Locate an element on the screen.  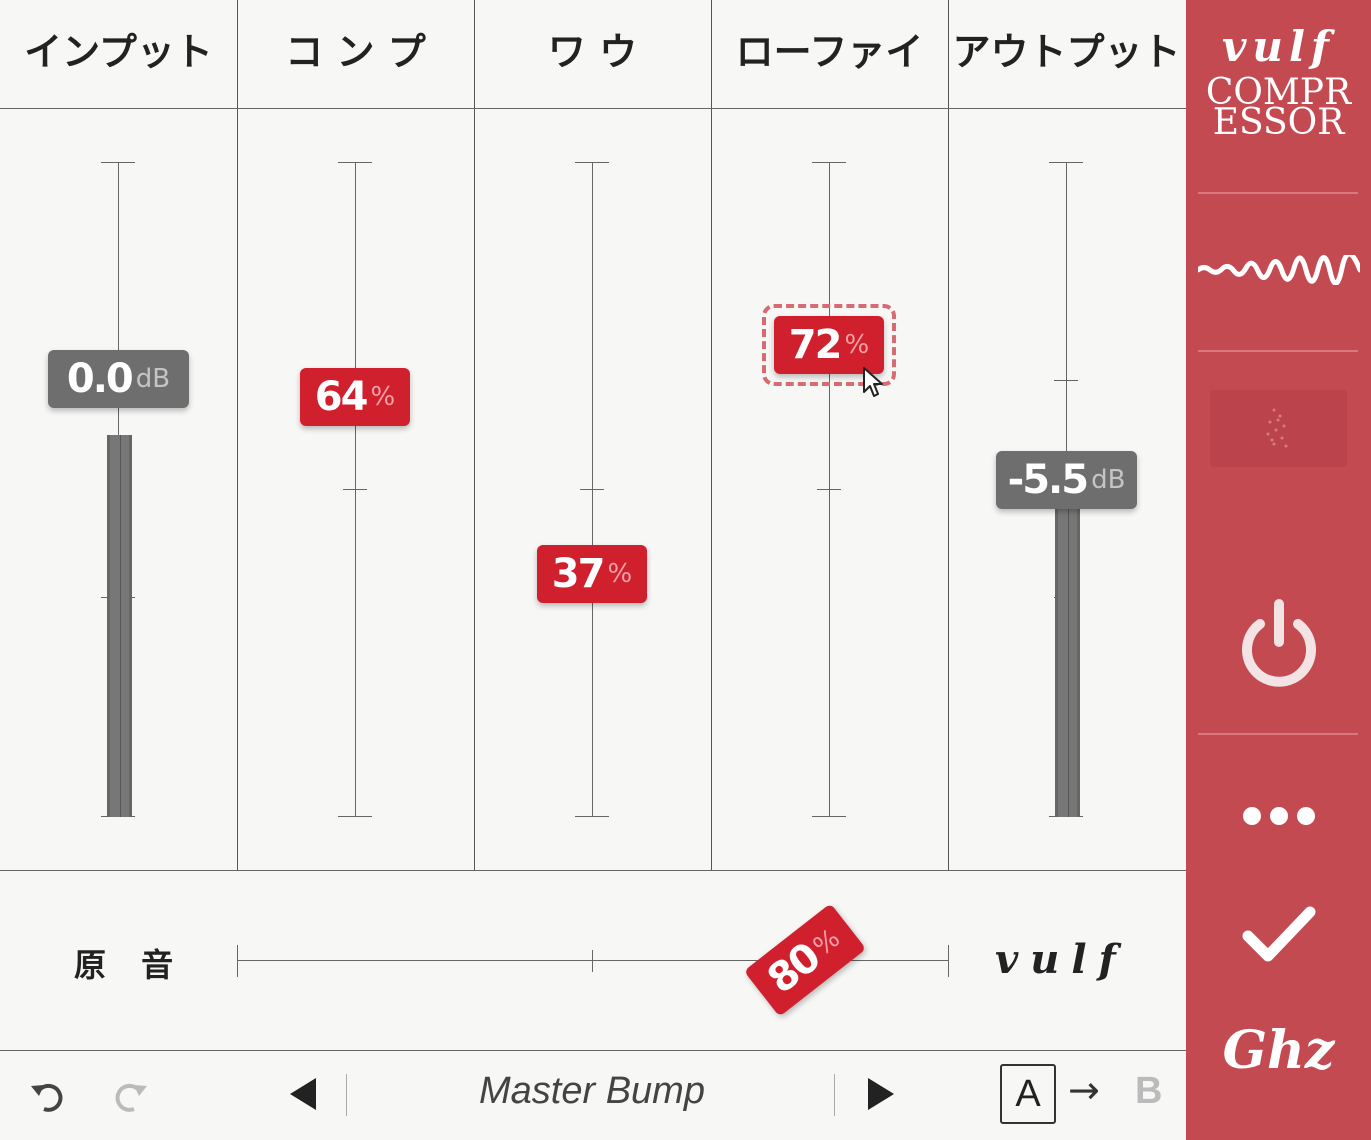
lofi-focus-ring is located at coordinates (829, 345).